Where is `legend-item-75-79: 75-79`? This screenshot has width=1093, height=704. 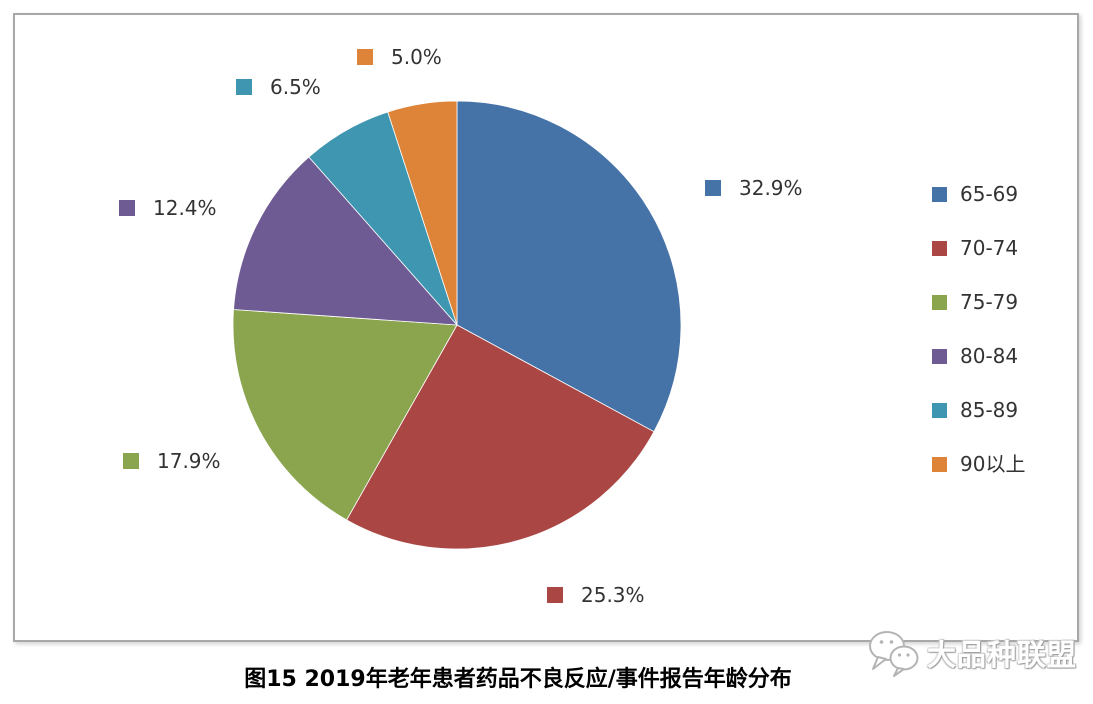
legend-item-75-79: 75-79 is located at coordinates (978, 302).